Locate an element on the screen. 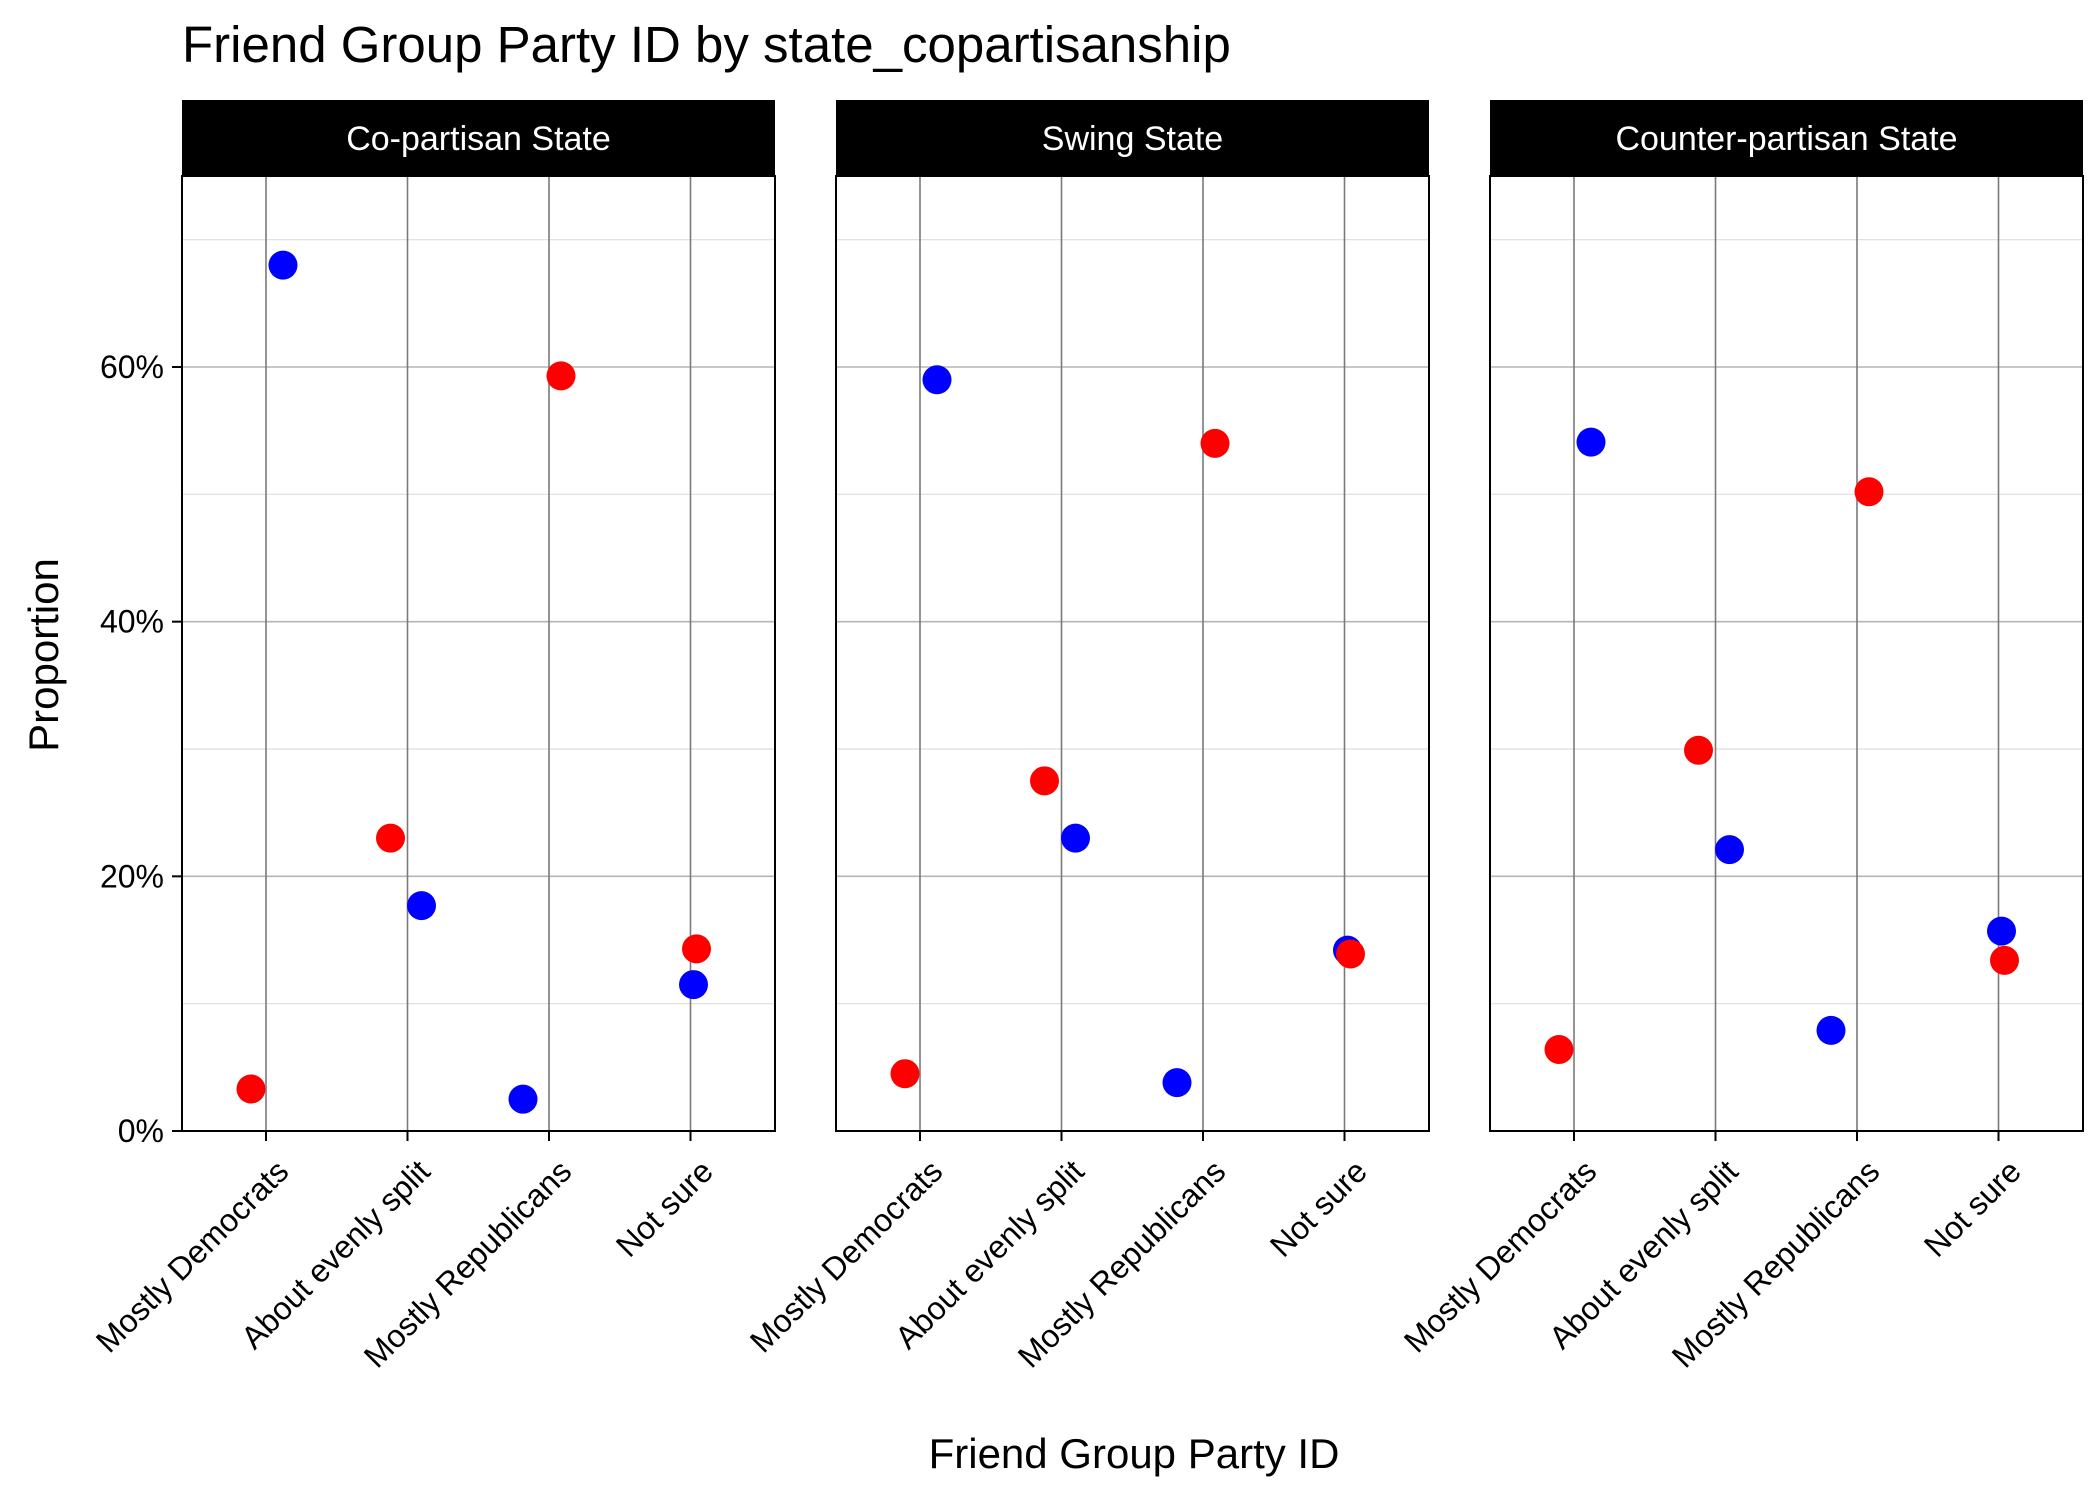 The image size is (2100, 1500). y-tick-label: 0% is located at coordinates (141, 1131).